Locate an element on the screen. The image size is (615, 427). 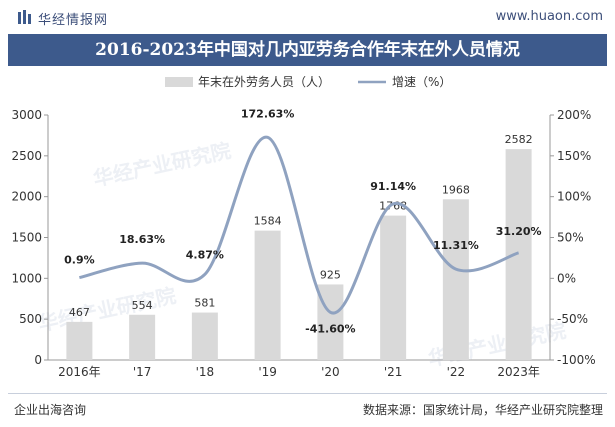
y-right-tick-label: 0% is located at coordinates (566, 278).